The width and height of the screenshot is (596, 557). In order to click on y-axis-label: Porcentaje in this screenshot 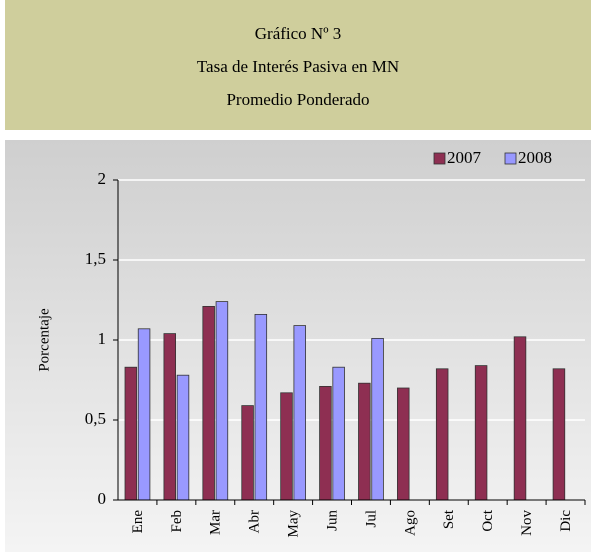, I will do `click(44, 340)`.